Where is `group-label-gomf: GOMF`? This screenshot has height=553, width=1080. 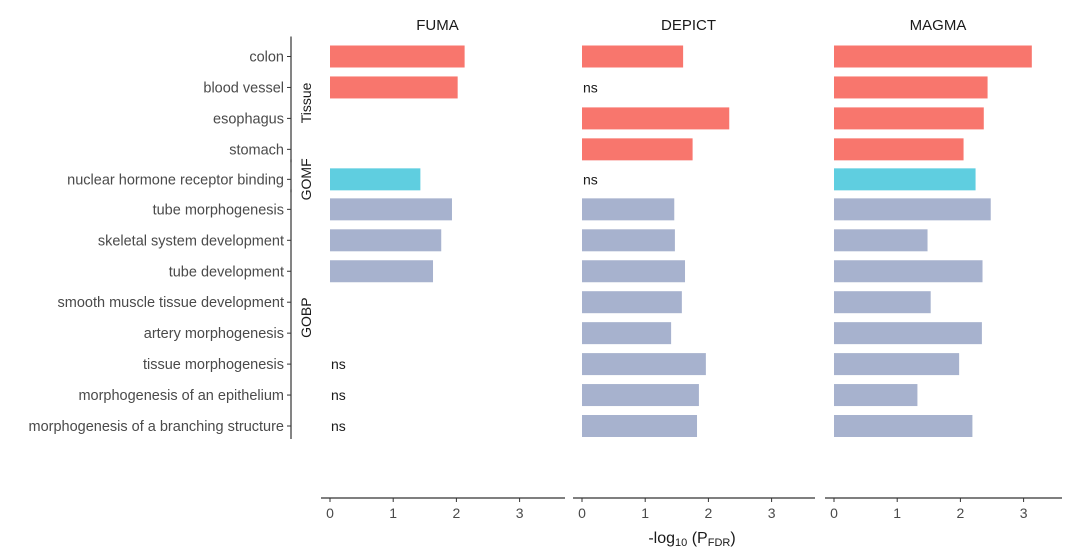
group-label-gomf: GOMF is located at coordinates (306, 179).